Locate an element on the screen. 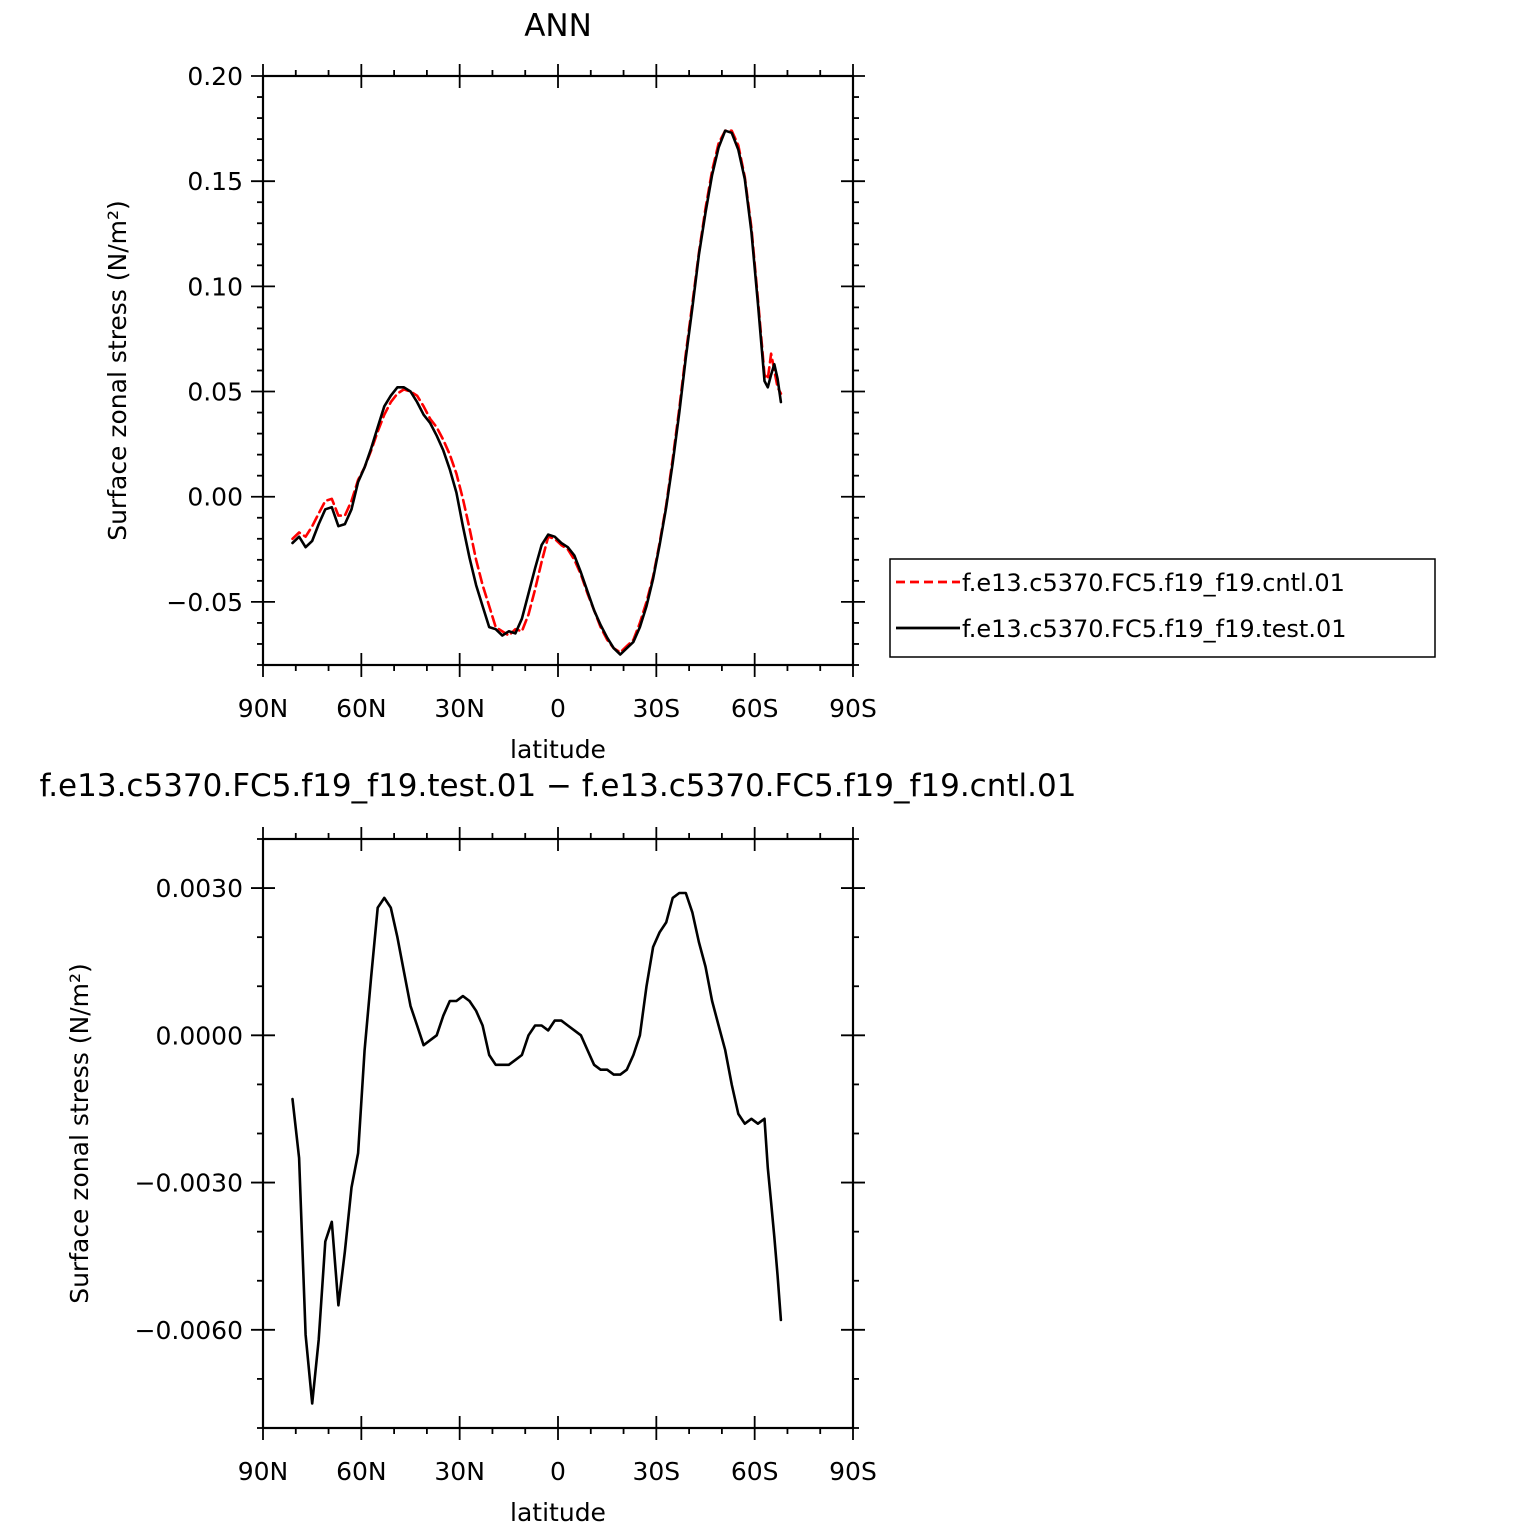 The width and height of the screenshot is (1535, 1535). top-x-tick-label: 90S is located at coordinates (853, 708).